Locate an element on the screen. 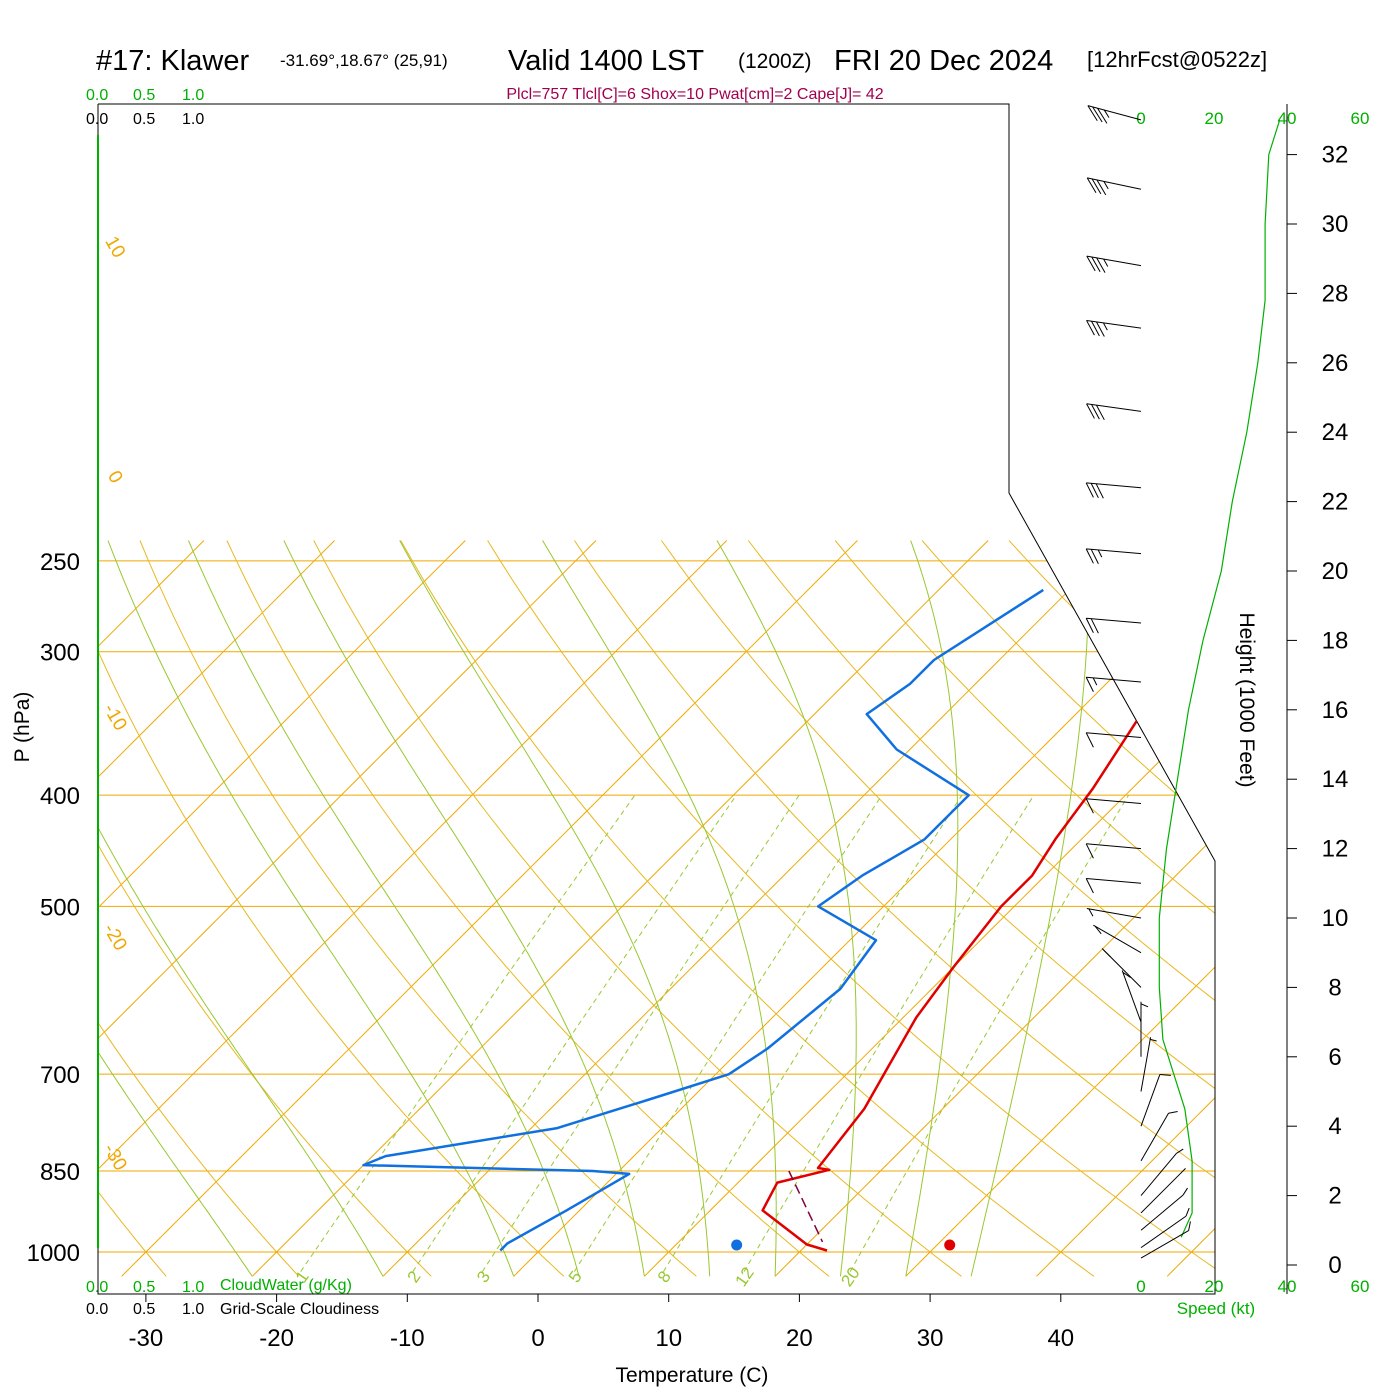 The height and width of the screenshot is (1400, 1400). temp-tick-label: 10 is located at coordinates (668, 1338).